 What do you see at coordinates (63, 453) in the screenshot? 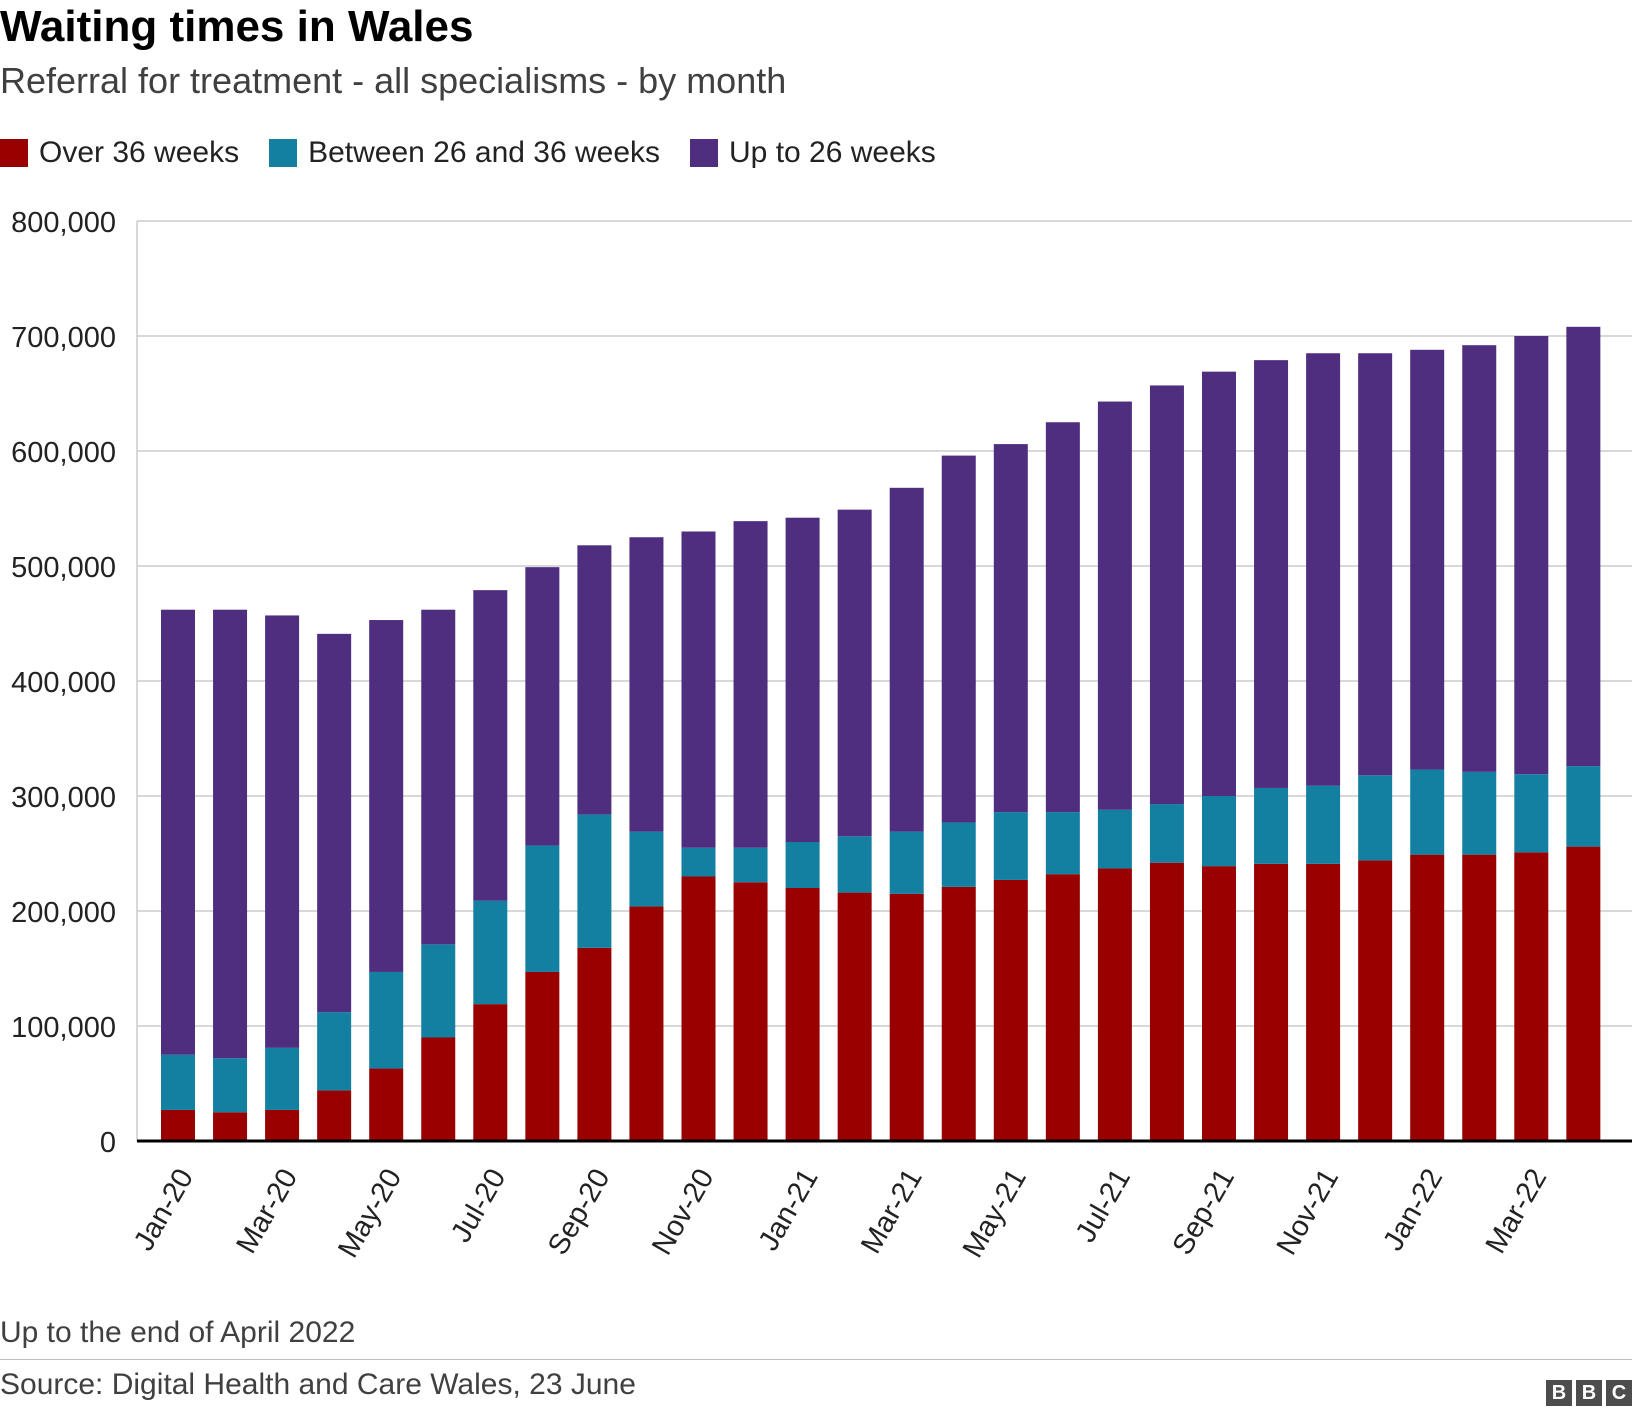
I see `y-tick-label: 600,000` at bounding box center [63, 453].